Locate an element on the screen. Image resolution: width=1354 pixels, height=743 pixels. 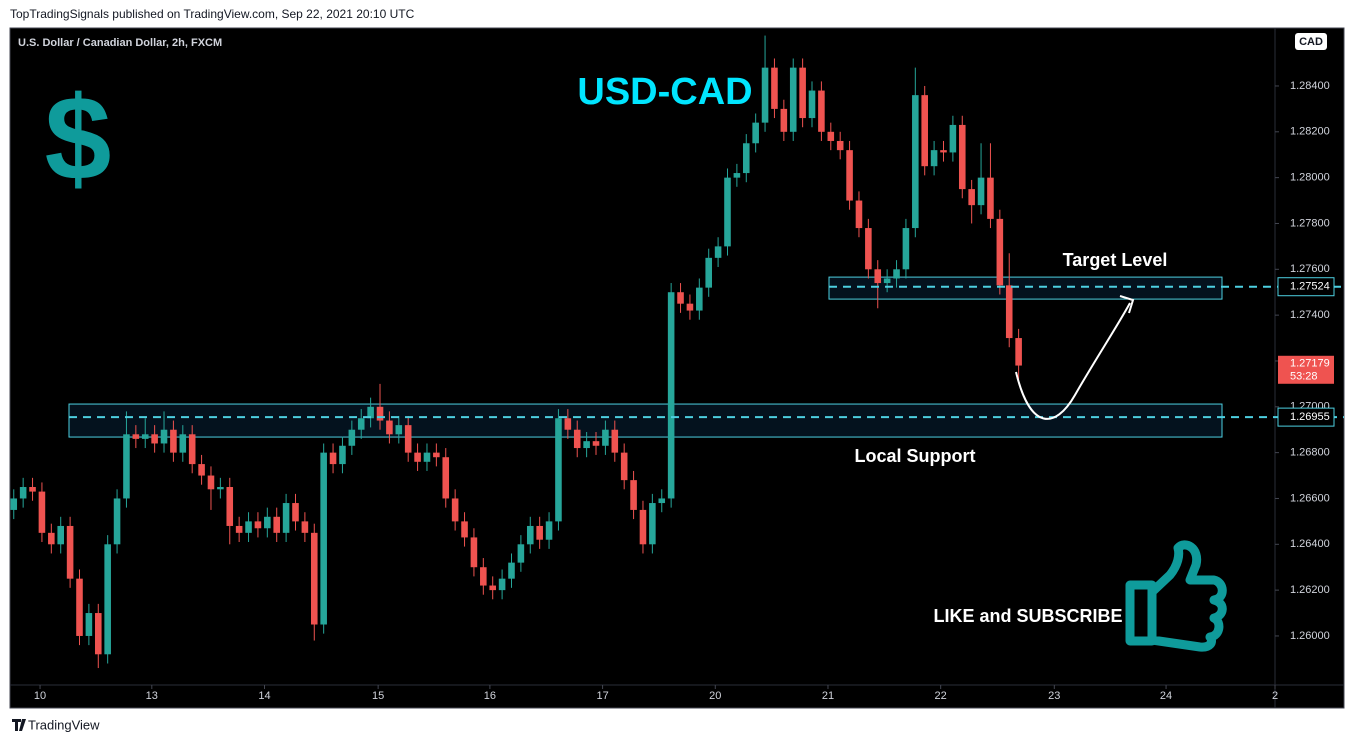
x-tick-label: 10 is located at coordinates (40, 696).